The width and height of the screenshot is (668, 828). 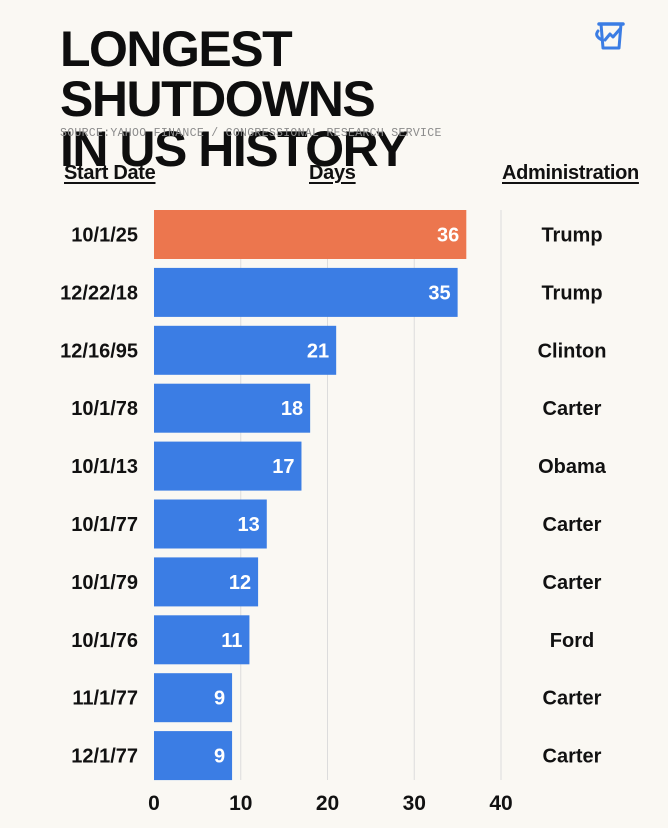 What do you see at coordinates (104, 757) in the screenshot?
I see `date-label: 12/1/77` at bounding box center [104, 757].